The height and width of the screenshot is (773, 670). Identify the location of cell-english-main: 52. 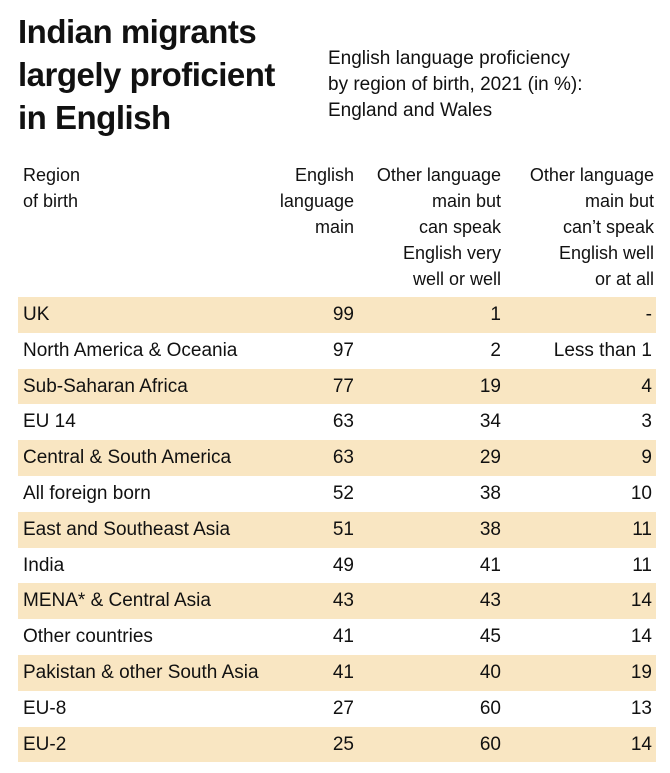
(343, 493).